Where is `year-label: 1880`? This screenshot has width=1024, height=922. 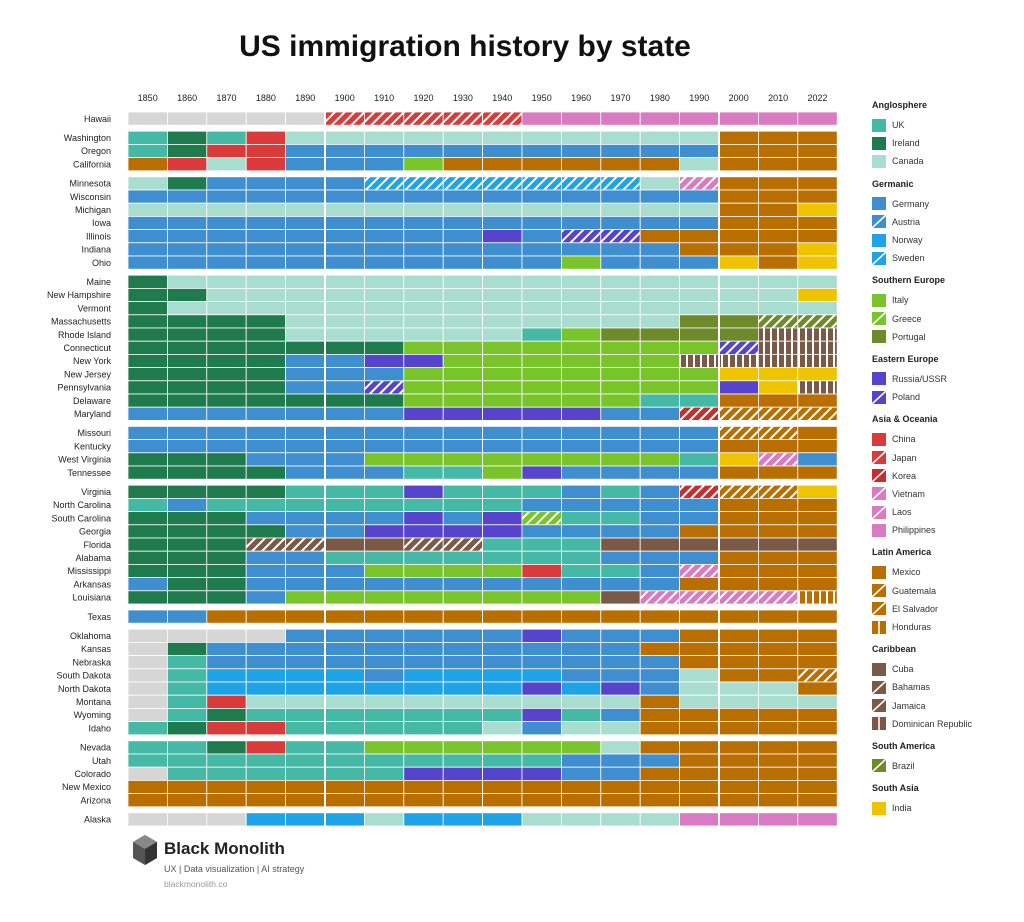 year-label: 1880 is located at coordinates (266, 98).